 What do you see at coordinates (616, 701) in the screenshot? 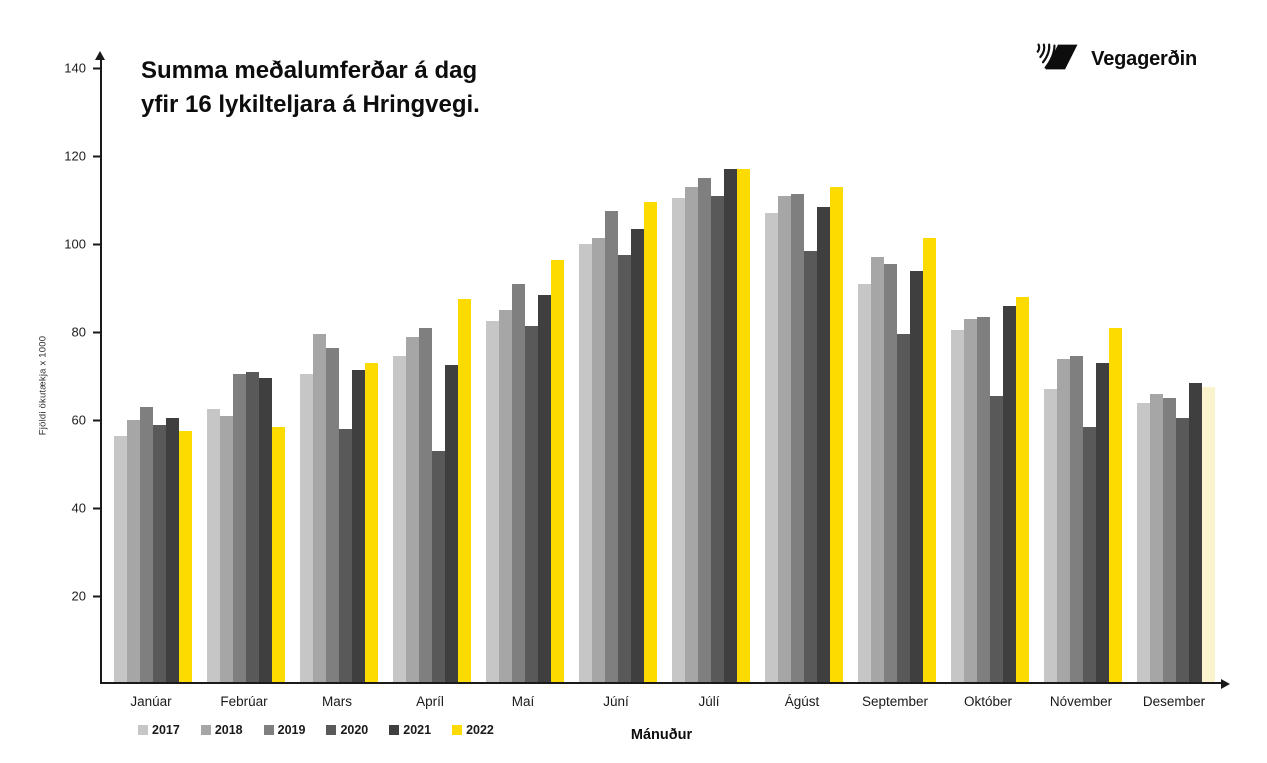
I see `month-label-júní: Júní` at bounding box center [616, 701].